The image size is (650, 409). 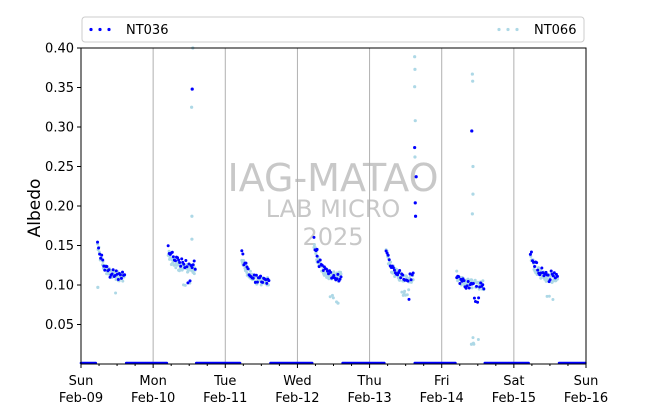 I want to click on x-tick-label-date: Feb-16, so click(x=586, y=398).